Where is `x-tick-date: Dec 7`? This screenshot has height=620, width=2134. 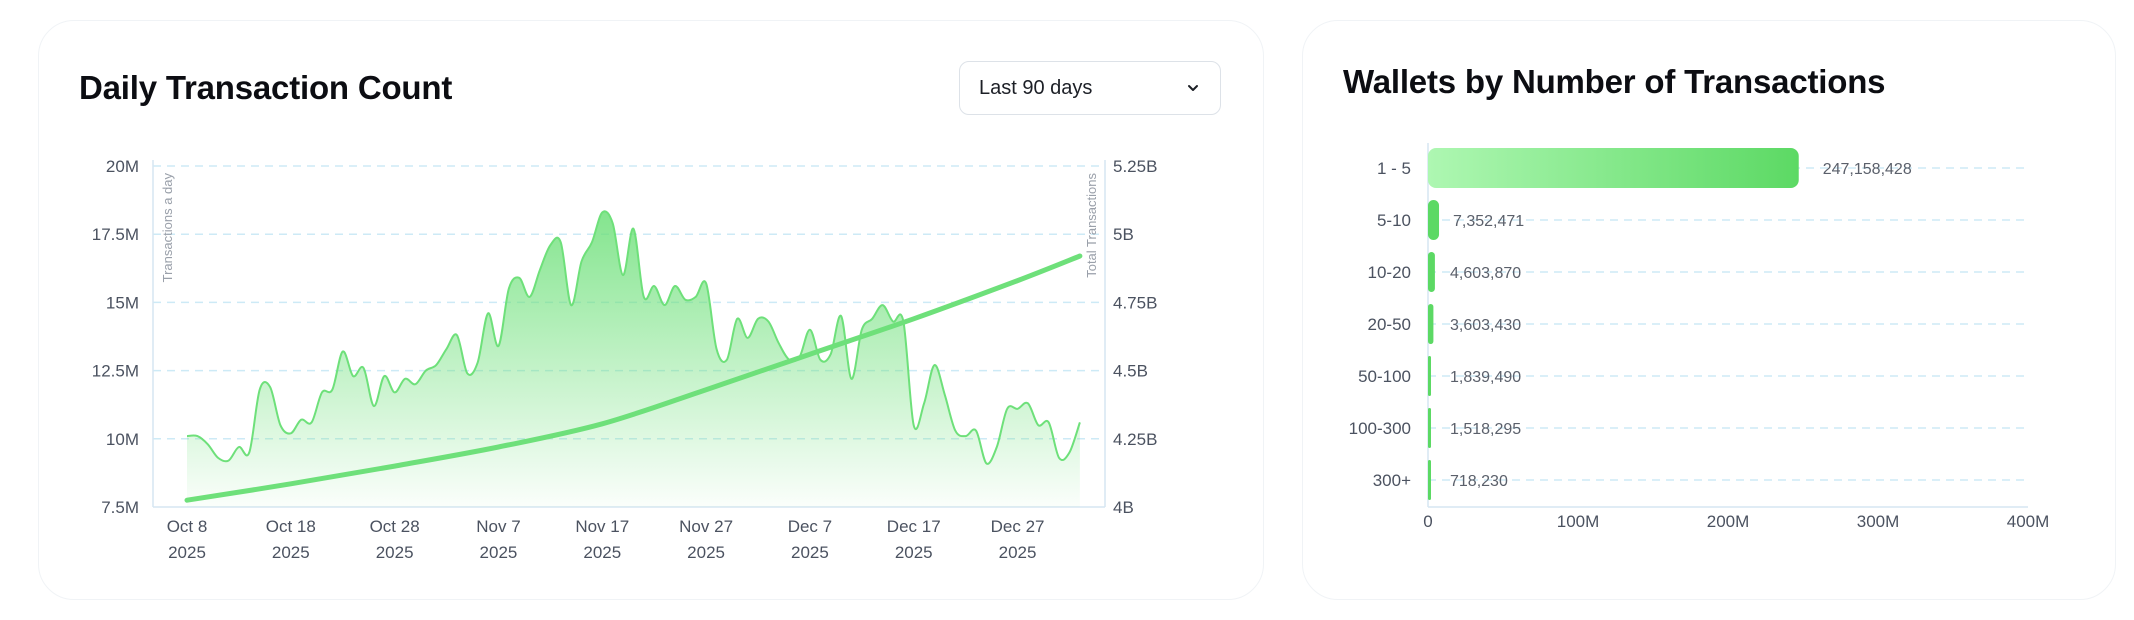
x-tick-date: Dec 7 is located at coordinates (810, 526).